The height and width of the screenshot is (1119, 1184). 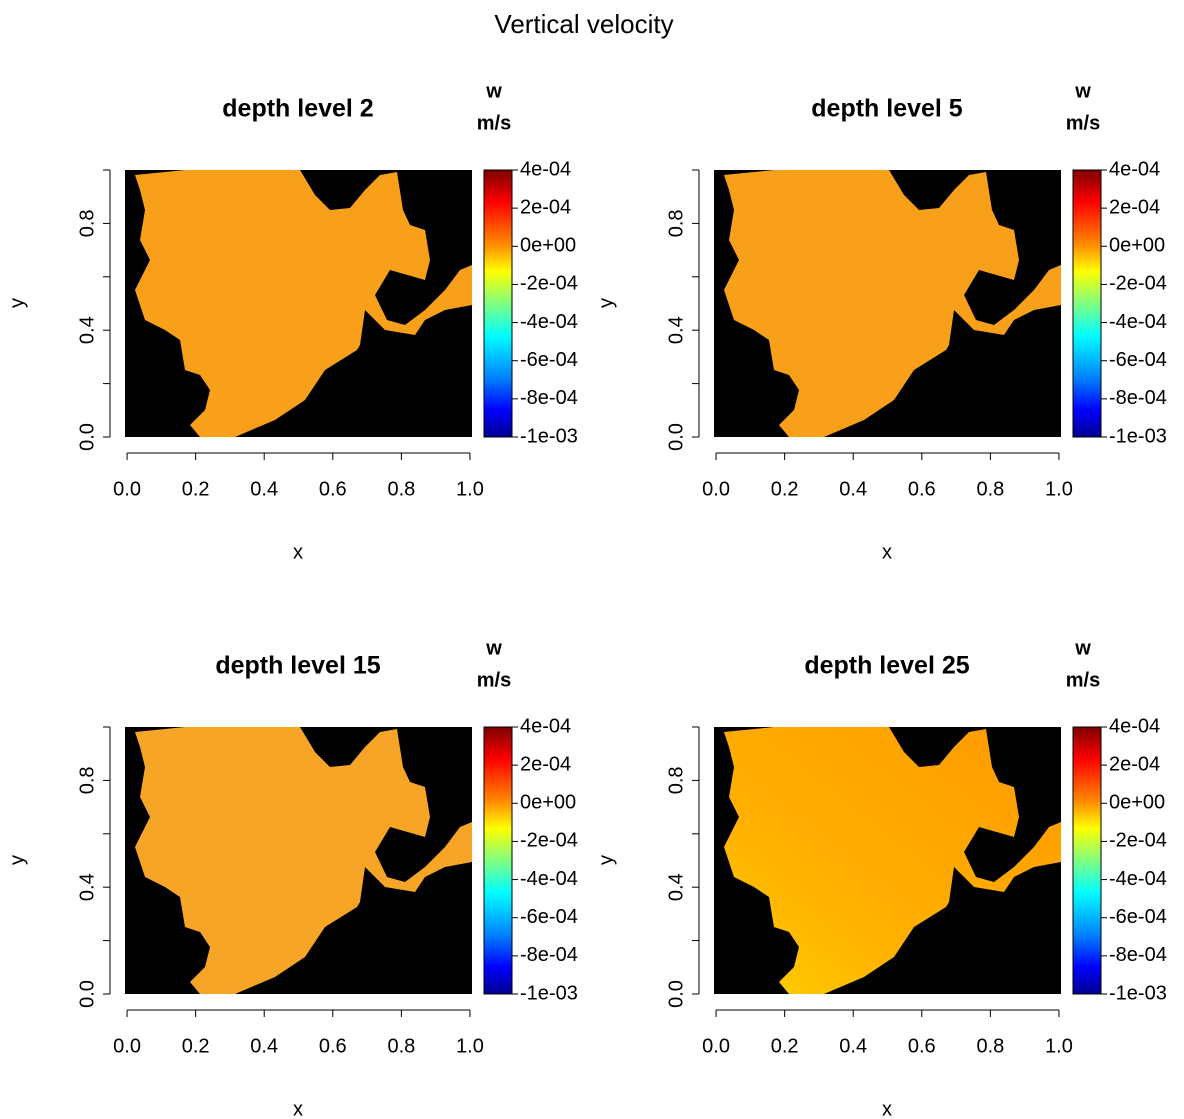 What do you see at coordinates (297, 666) in the screenshot?
I see `panel-title: depth level 15` at bounding box center [297, 666].